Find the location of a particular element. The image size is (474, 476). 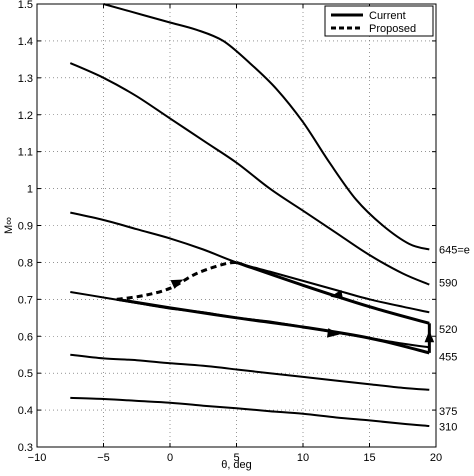

y-tick-label: 0.6 is located at coordinates (25, 337).